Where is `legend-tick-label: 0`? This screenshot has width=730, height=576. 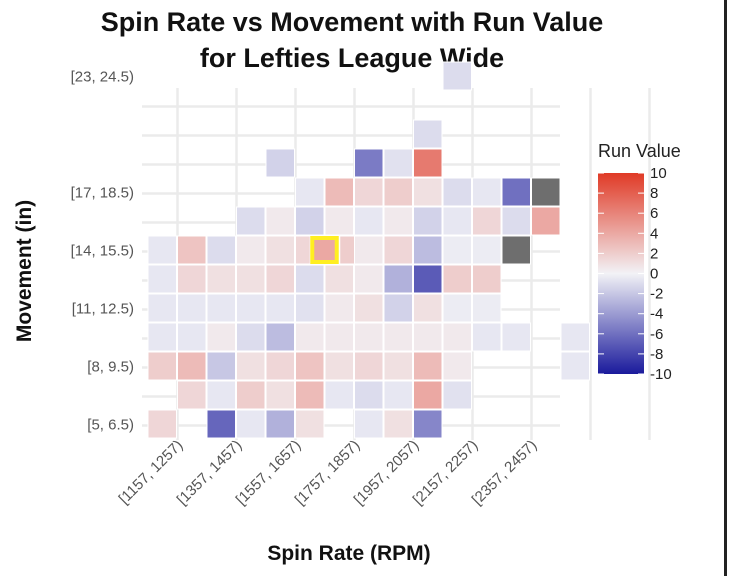
legend-tick-label: 0 is located at coordinates (654, 274).